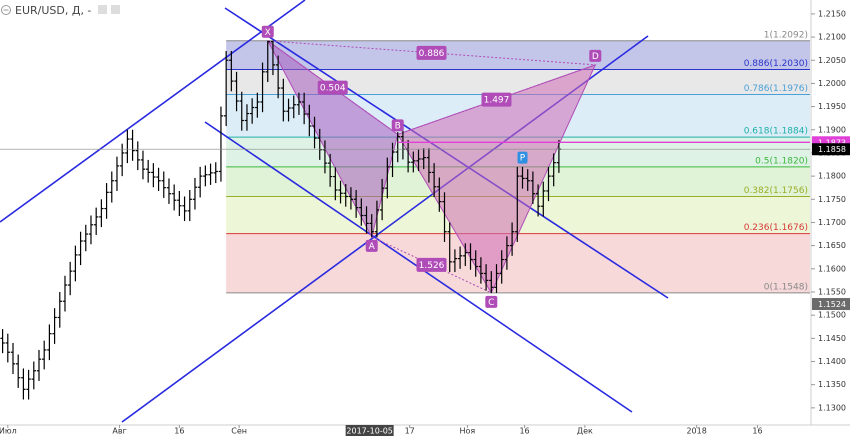 The width and height of the screenshot is (850, 440). What do you see at coordinates (239, 431) in the screenshot?
I see `x-tick-label: Сен` at bounding box center [239, 431].